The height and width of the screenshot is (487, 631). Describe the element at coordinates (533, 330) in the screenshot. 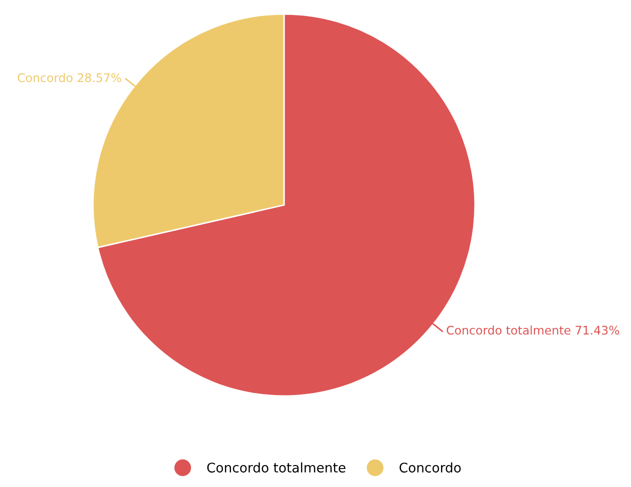

I see `category-label: Concordo totalmente 71.43%` at that location.